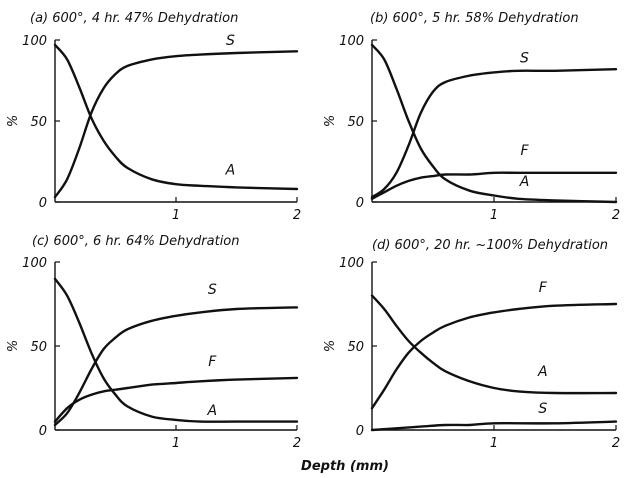  I want to click on panel-title: (d) 600°, 20 hr. ~100% Dehydration, so click(490, 245).